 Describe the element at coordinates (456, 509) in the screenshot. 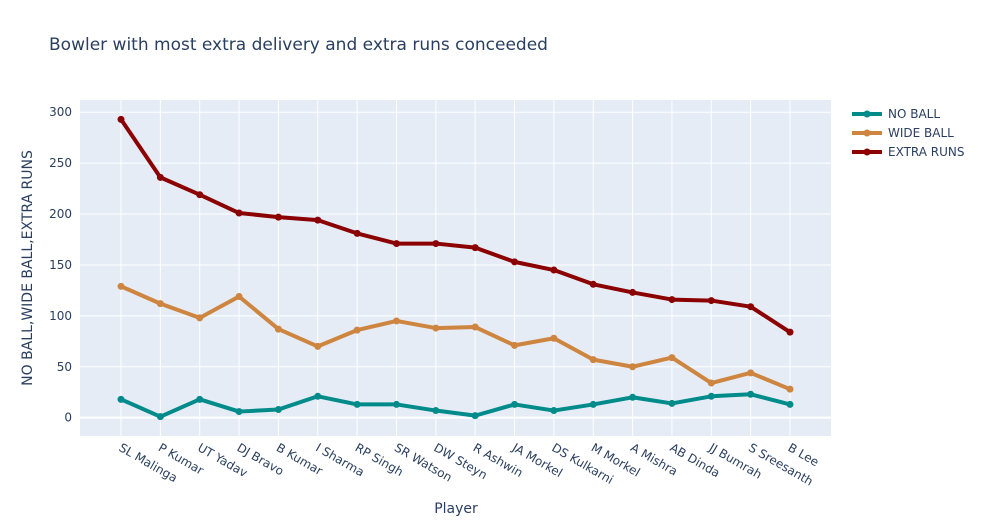

I see `x-axis-title: Player` at that location.